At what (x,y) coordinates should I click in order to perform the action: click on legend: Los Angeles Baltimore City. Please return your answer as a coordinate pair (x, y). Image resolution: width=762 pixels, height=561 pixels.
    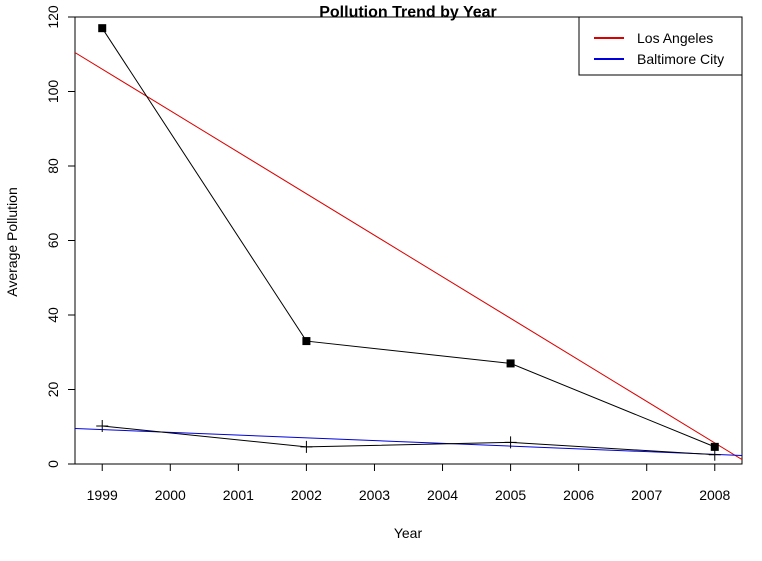
    Looking at the image, I should click on (660, 46).